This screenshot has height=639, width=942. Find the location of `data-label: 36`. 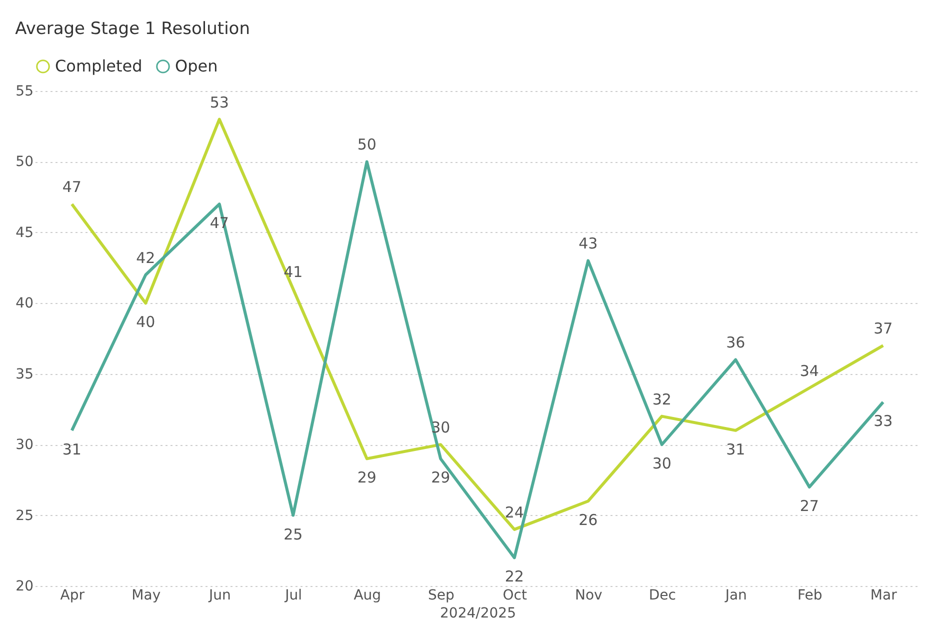

data-label: 36 is located at coordinates (736, 343).